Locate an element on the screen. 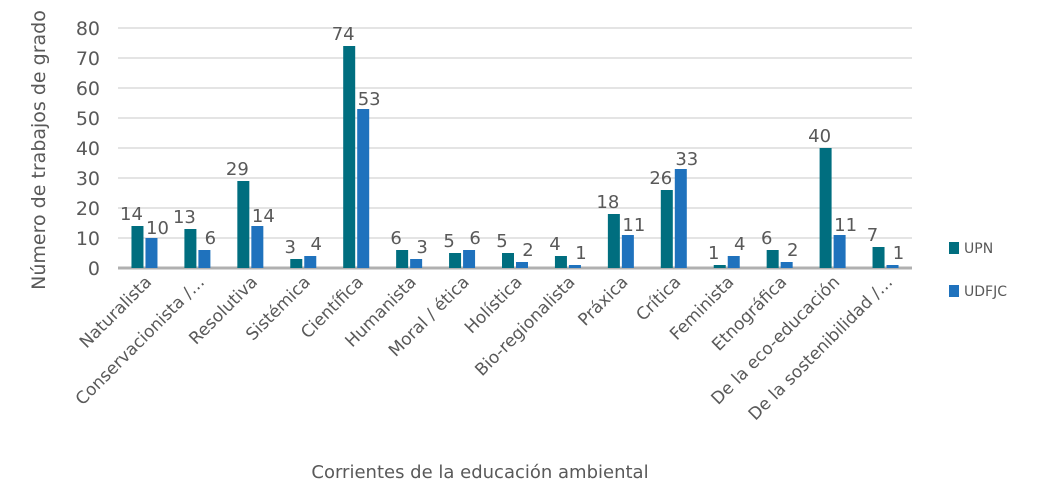 Image resolution: width=1056 pixels, height=497 pixels. legend-label: UDFJC is located at coordinates (985, 292).